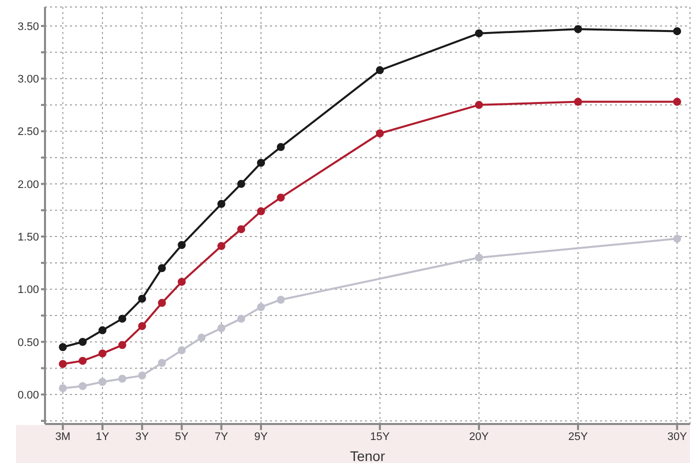 The image size is (697, 463). Describe the element at coordinates (28, 395) in the screenshot. I see `y-tick-label: 0.00` at that location.